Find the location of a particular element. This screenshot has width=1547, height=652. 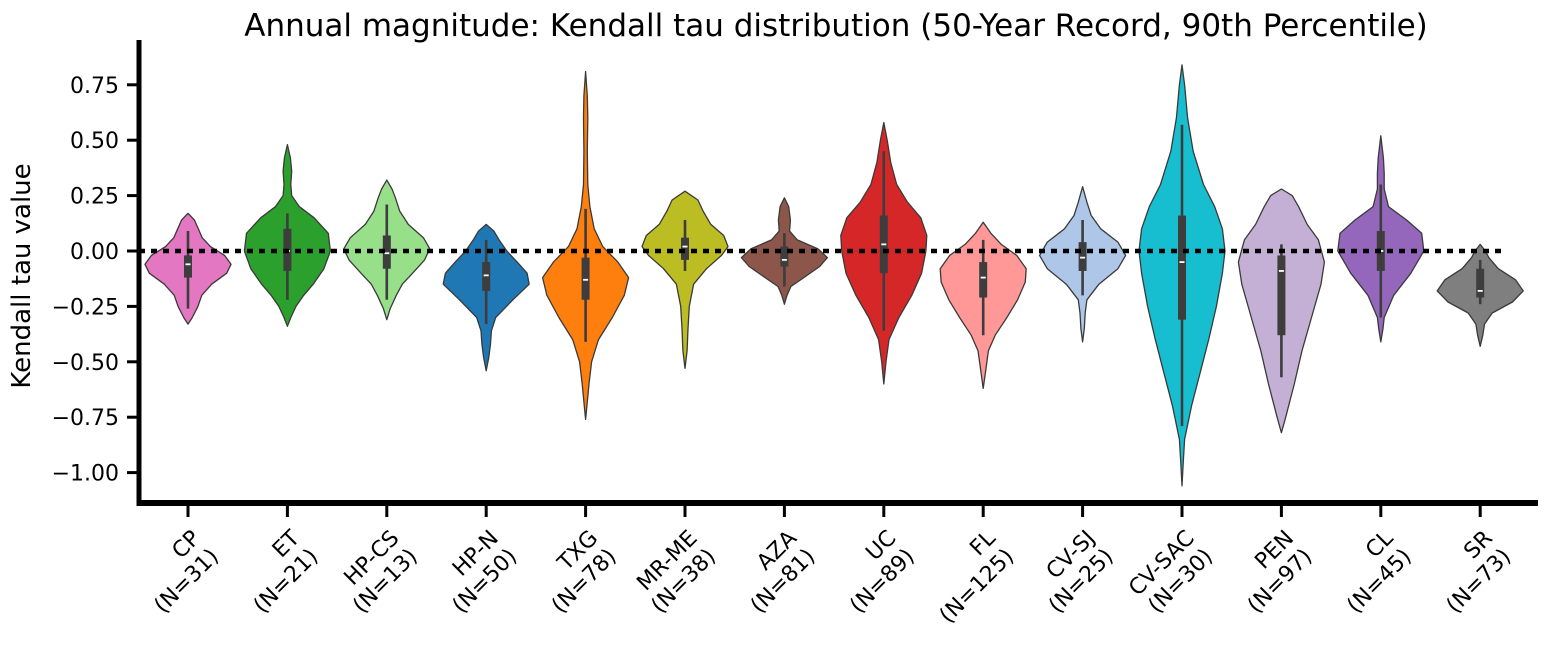

x-tick-label-count: (N=125) is located at coordinates (977, 586).